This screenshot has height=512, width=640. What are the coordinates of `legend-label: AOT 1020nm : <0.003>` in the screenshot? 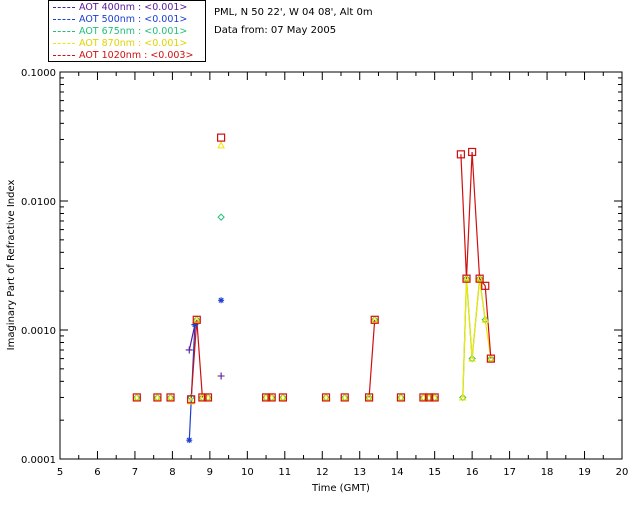 It's located at (136, 55).